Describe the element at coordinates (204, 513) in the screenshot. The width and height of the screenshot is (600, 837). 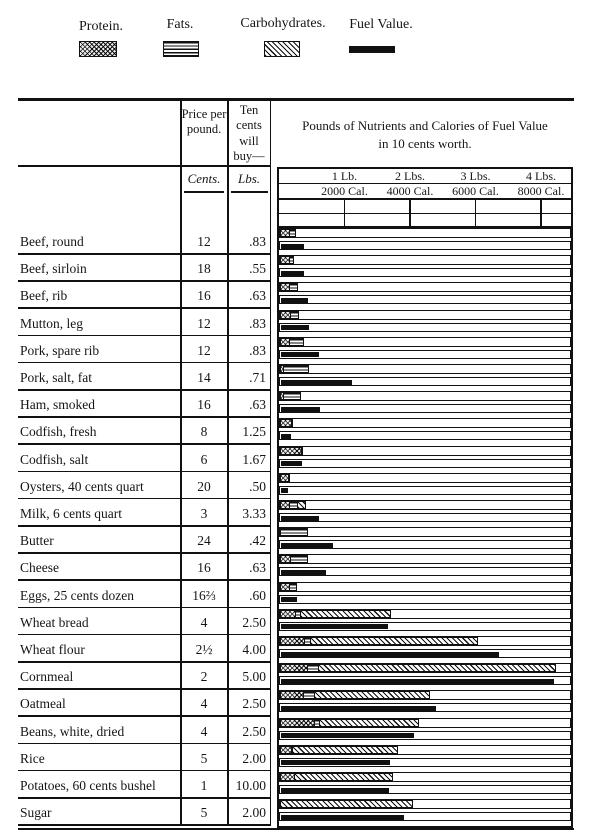
I see `price-value: 3` at that location.